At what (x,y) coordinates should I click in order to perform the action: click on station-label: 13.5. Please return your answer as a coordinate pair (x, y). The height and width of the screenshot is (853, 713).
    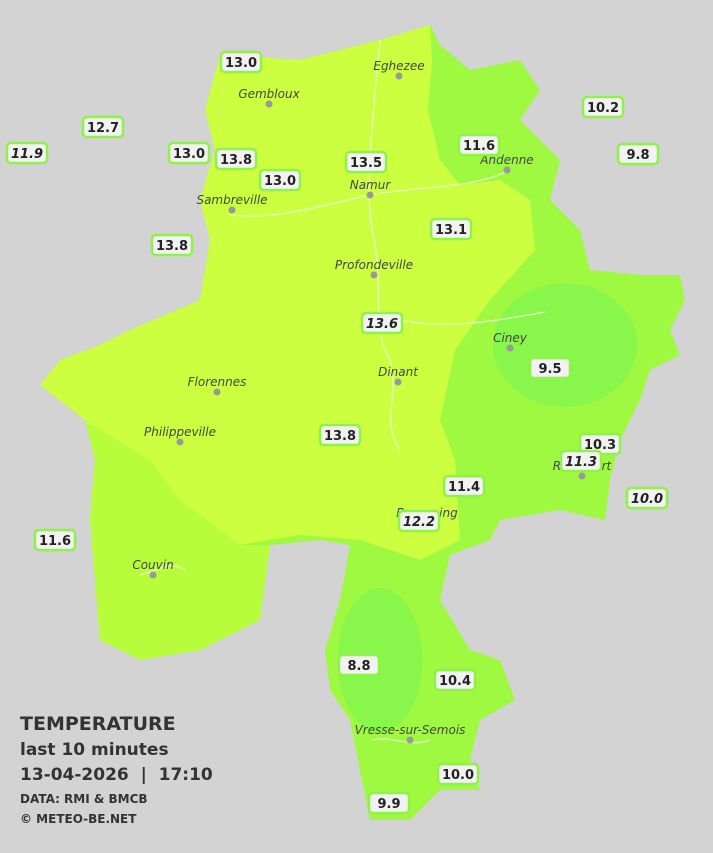
    Looking at the image, I should click on (366, 162).